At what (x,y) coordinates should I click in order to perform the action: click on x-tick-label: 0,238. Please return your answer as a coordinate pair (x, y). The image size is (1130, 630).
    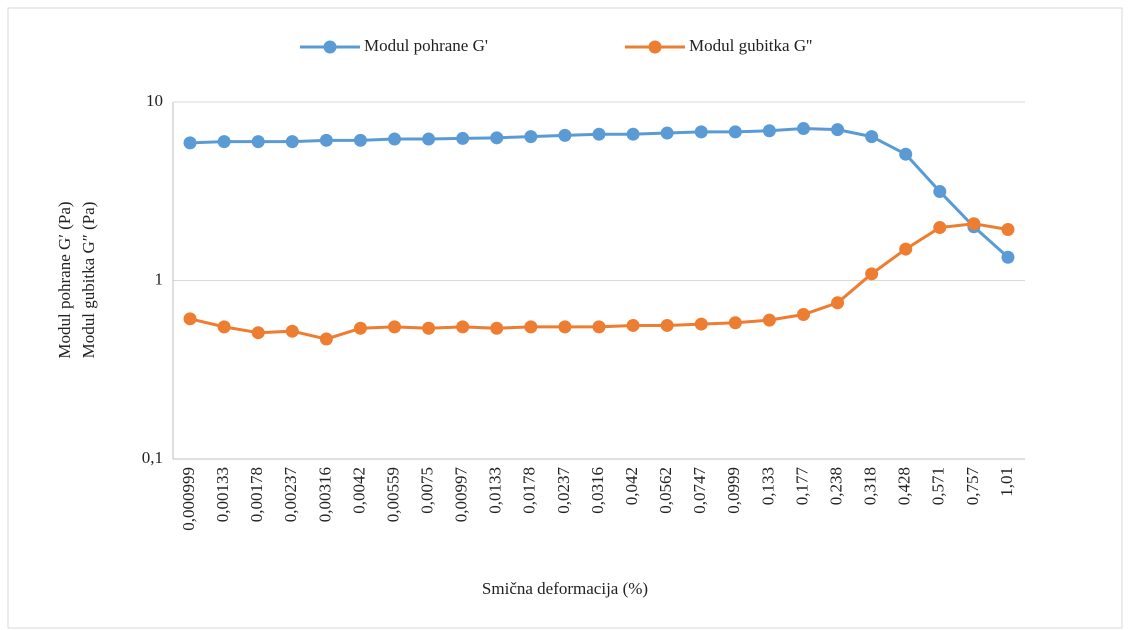
    Looking at the image, I should click on (835, 486).